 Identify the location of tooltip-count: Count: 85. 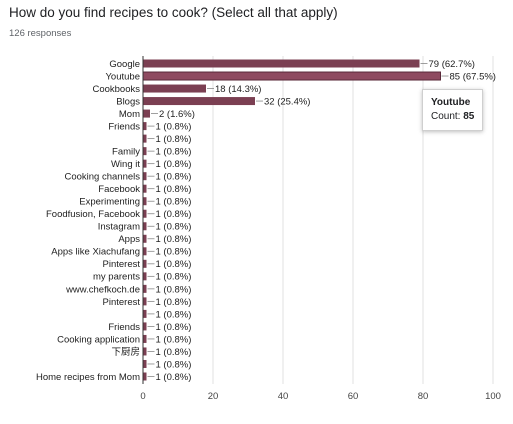
(452, 117).